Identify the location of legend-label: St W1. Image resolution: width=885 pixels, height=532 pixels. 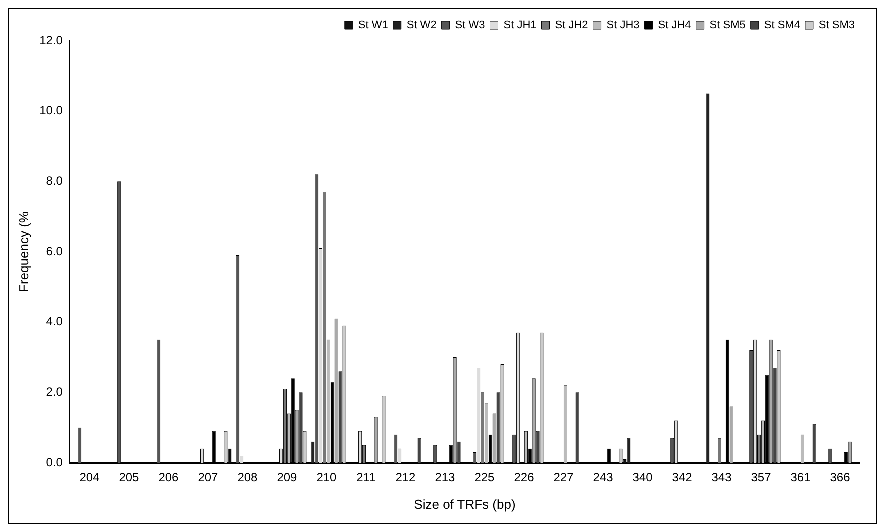
(373, 26).